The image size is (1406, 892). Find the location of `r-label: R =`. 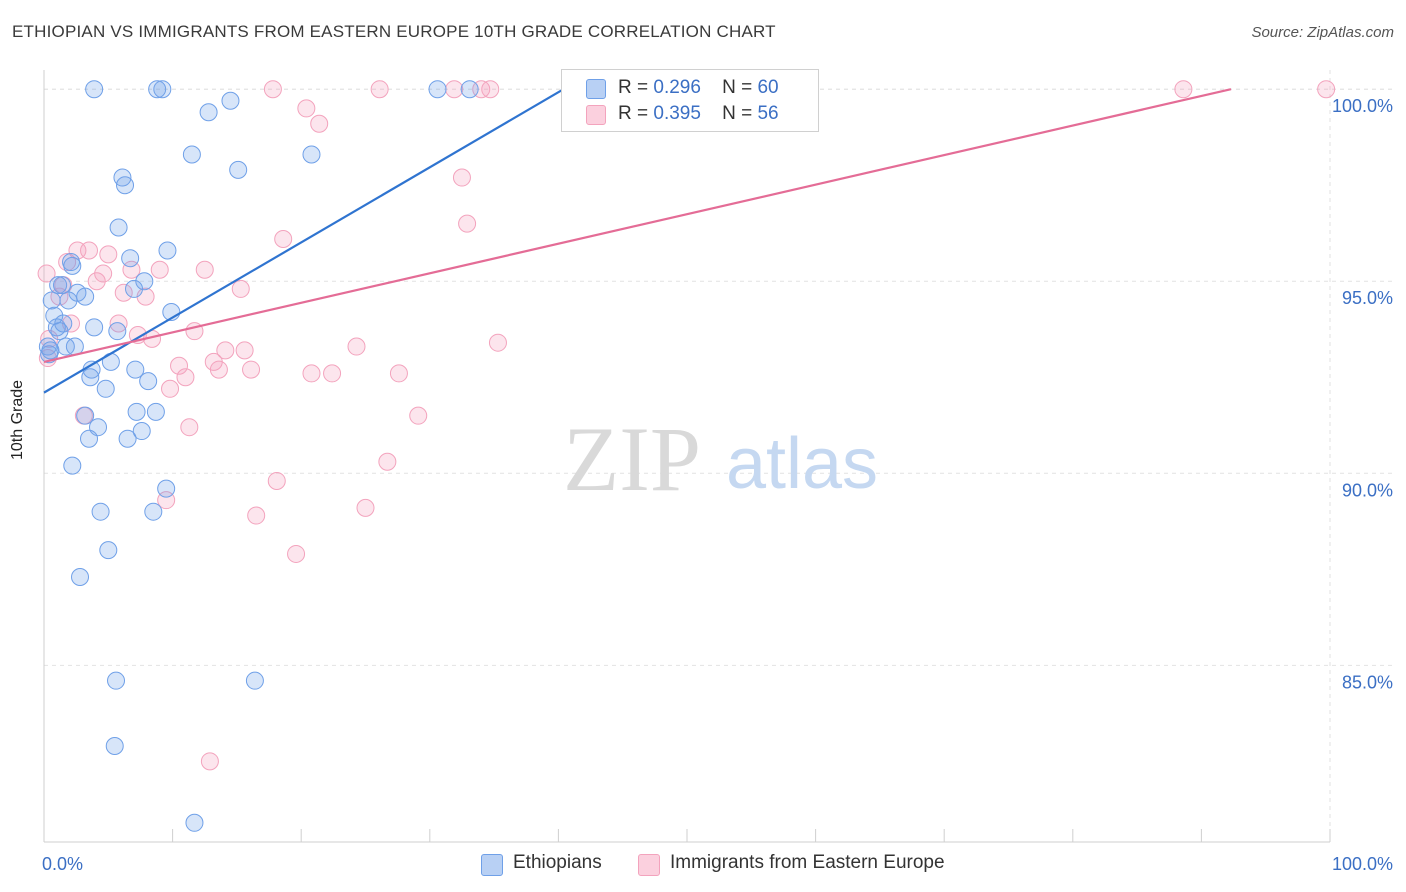

r-label: R = is located at coordinates (633, 87).